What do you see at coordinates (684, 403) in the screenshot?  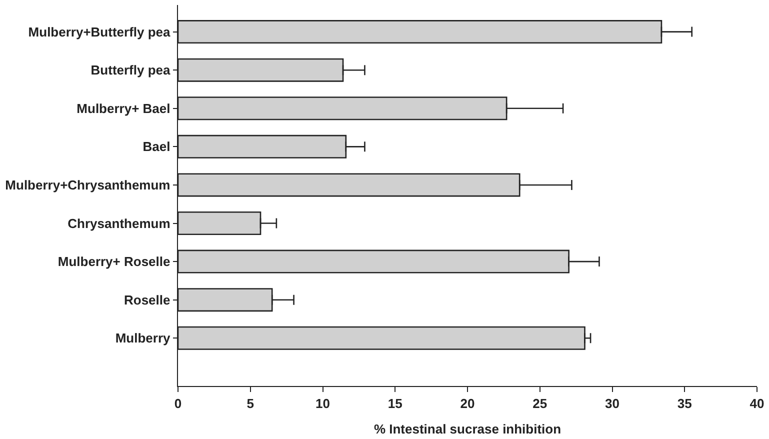 I see `x-tick-label: 35` at bounding box center [684, 403].